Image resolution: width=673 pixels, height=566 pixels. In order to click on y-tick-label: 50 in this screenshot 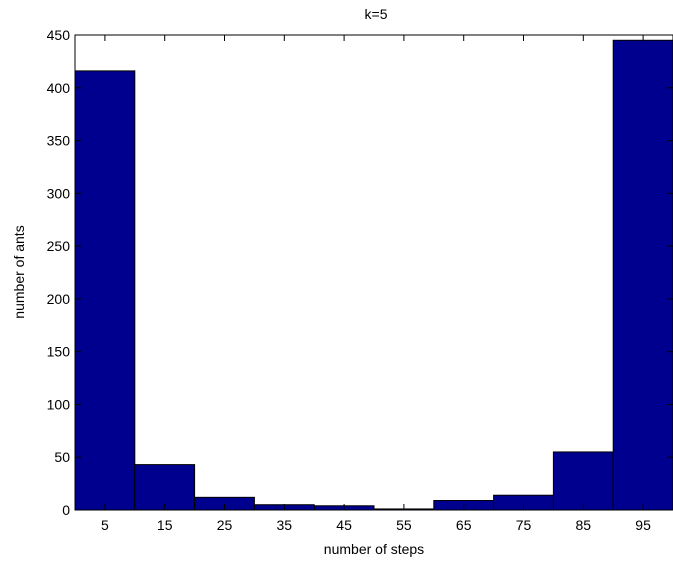, I will do `click(62, 457)`.